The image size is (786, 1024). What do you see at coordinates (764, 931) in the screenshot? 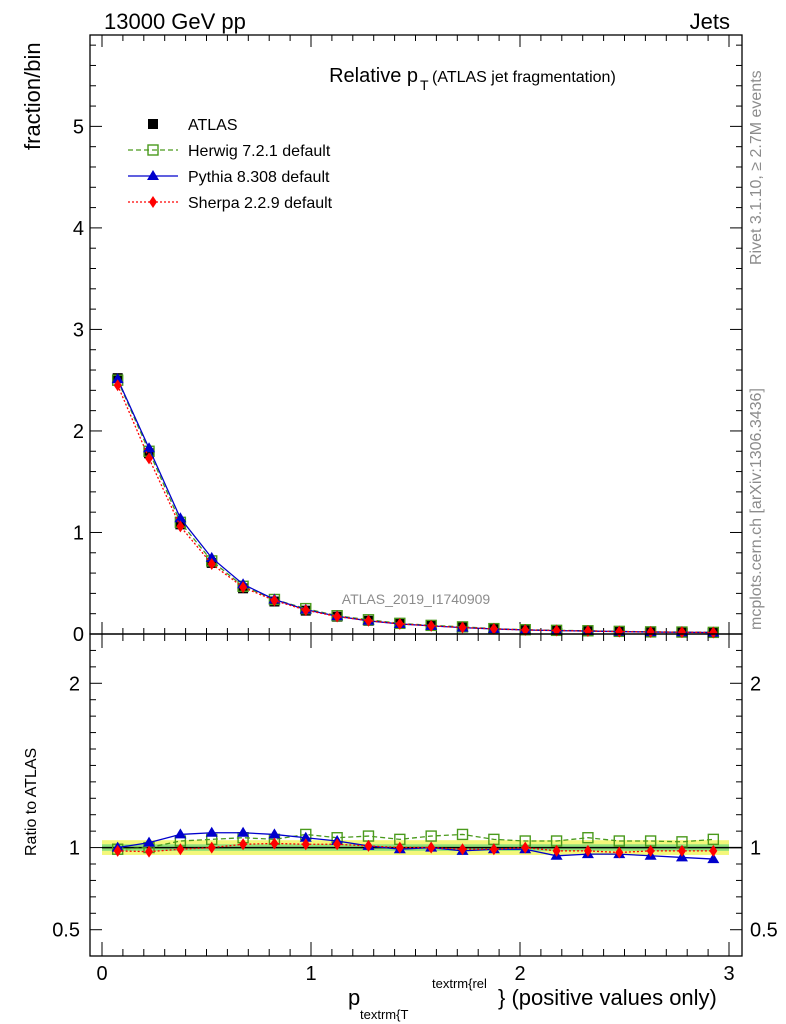
I see `ratio-y-tick-label-right: 0.5` at bounding box center [764, 931].